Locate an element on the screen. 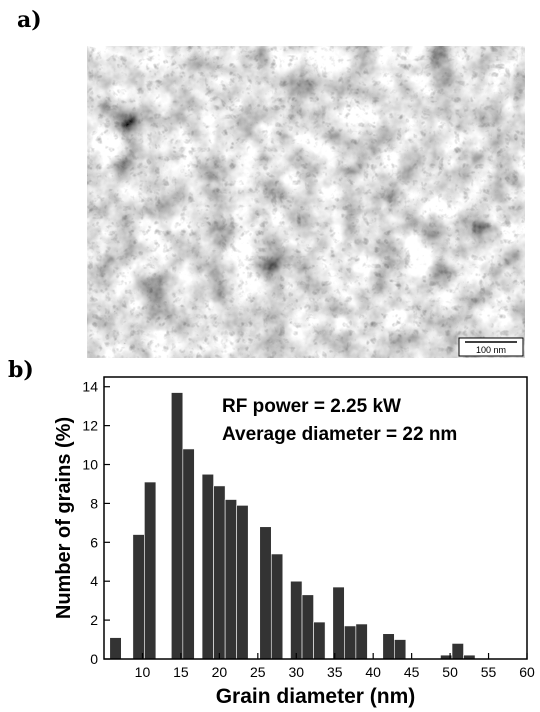 The width and height of the screenshot is (540, 712). panel-a-label: a) is located at coordinates (29, 20).